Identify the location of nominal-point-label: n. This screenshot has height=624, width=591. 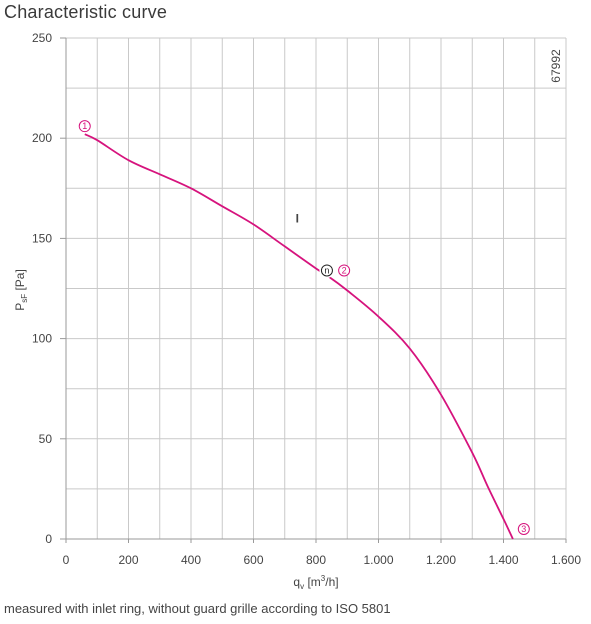
(326, 270).